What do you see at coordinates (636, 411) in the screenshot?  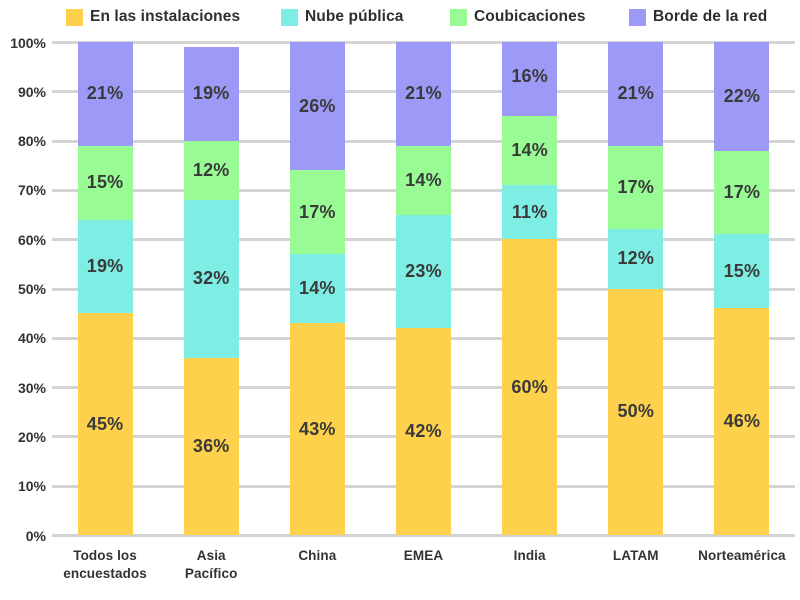 I see `bar-segment: 50%` at bounding box center [636, 411].